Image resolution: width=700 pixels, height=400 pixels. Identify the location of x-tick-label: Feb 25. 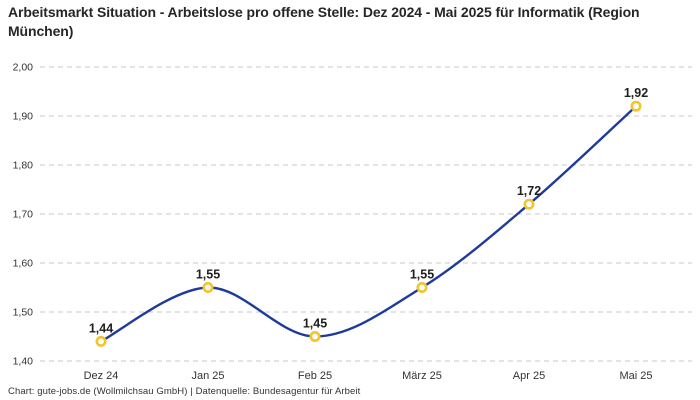
(315, 376).